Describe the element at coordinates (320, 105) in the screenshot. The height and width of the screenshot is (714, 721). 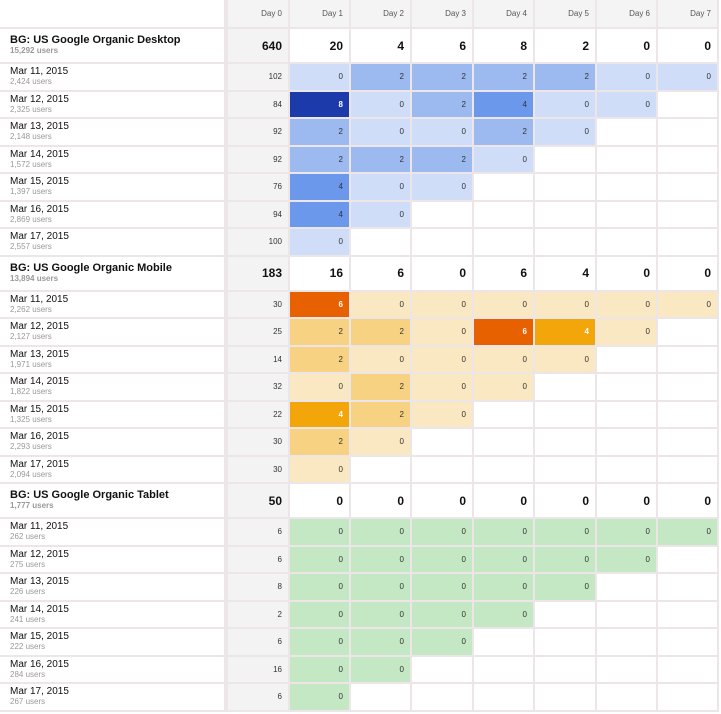
I see `retention-cell: 8` at that location.